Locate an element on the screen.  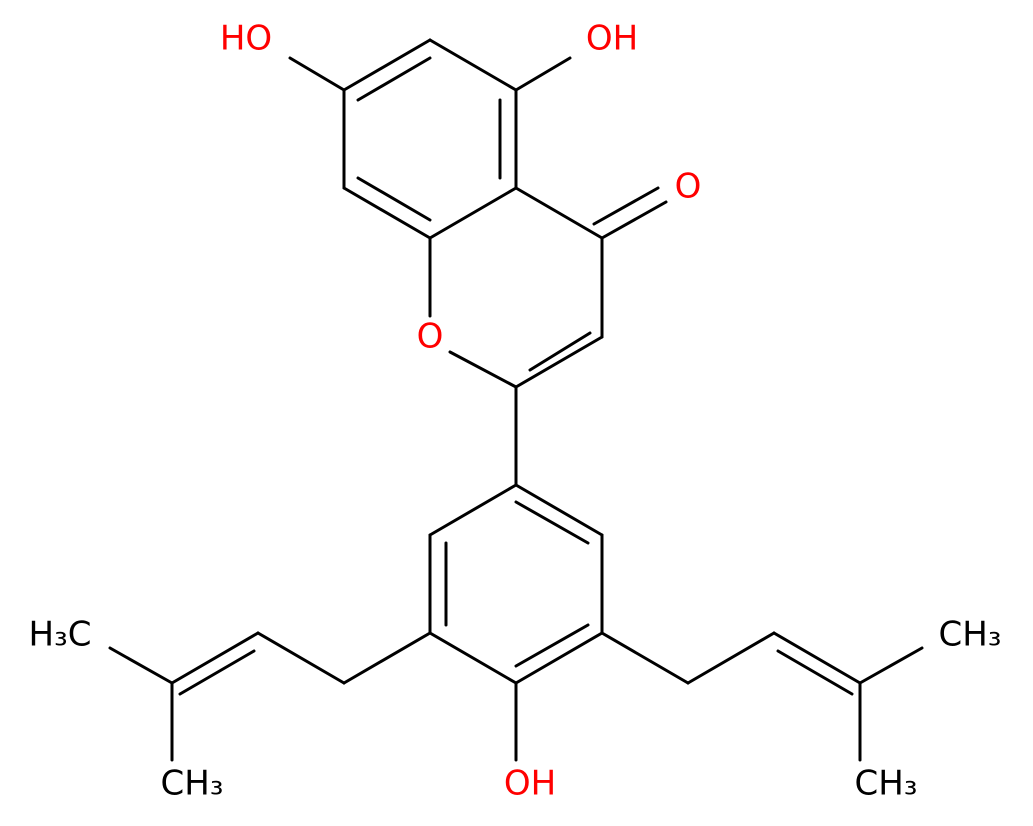
atom-label: HO is located at coordinates (246, 39).